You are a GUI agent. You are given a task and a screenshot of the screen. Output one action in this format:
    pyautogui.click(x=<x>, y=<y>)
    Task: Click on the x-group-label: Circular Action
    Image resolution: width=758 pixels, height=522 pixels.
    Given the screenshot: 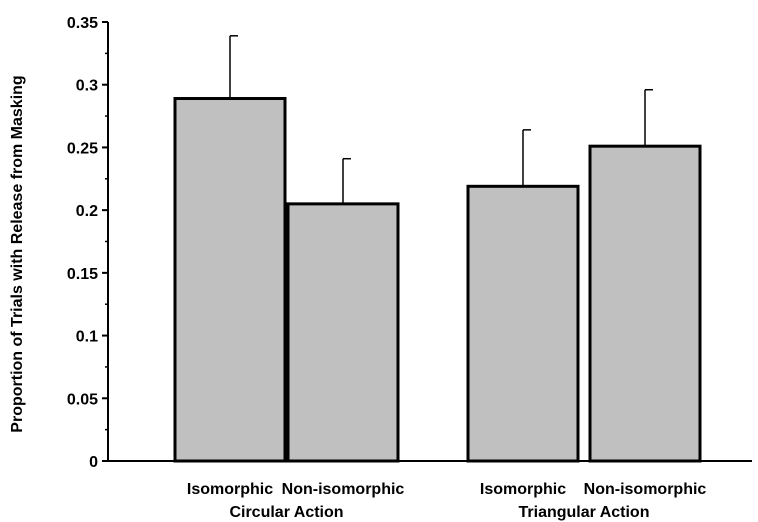 What is the action you would take?
    pyautogui.click(x=286, y=512)
    